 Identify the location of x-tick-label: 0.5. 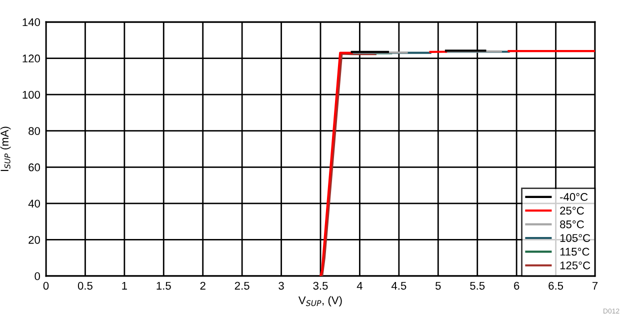
(85, 286).